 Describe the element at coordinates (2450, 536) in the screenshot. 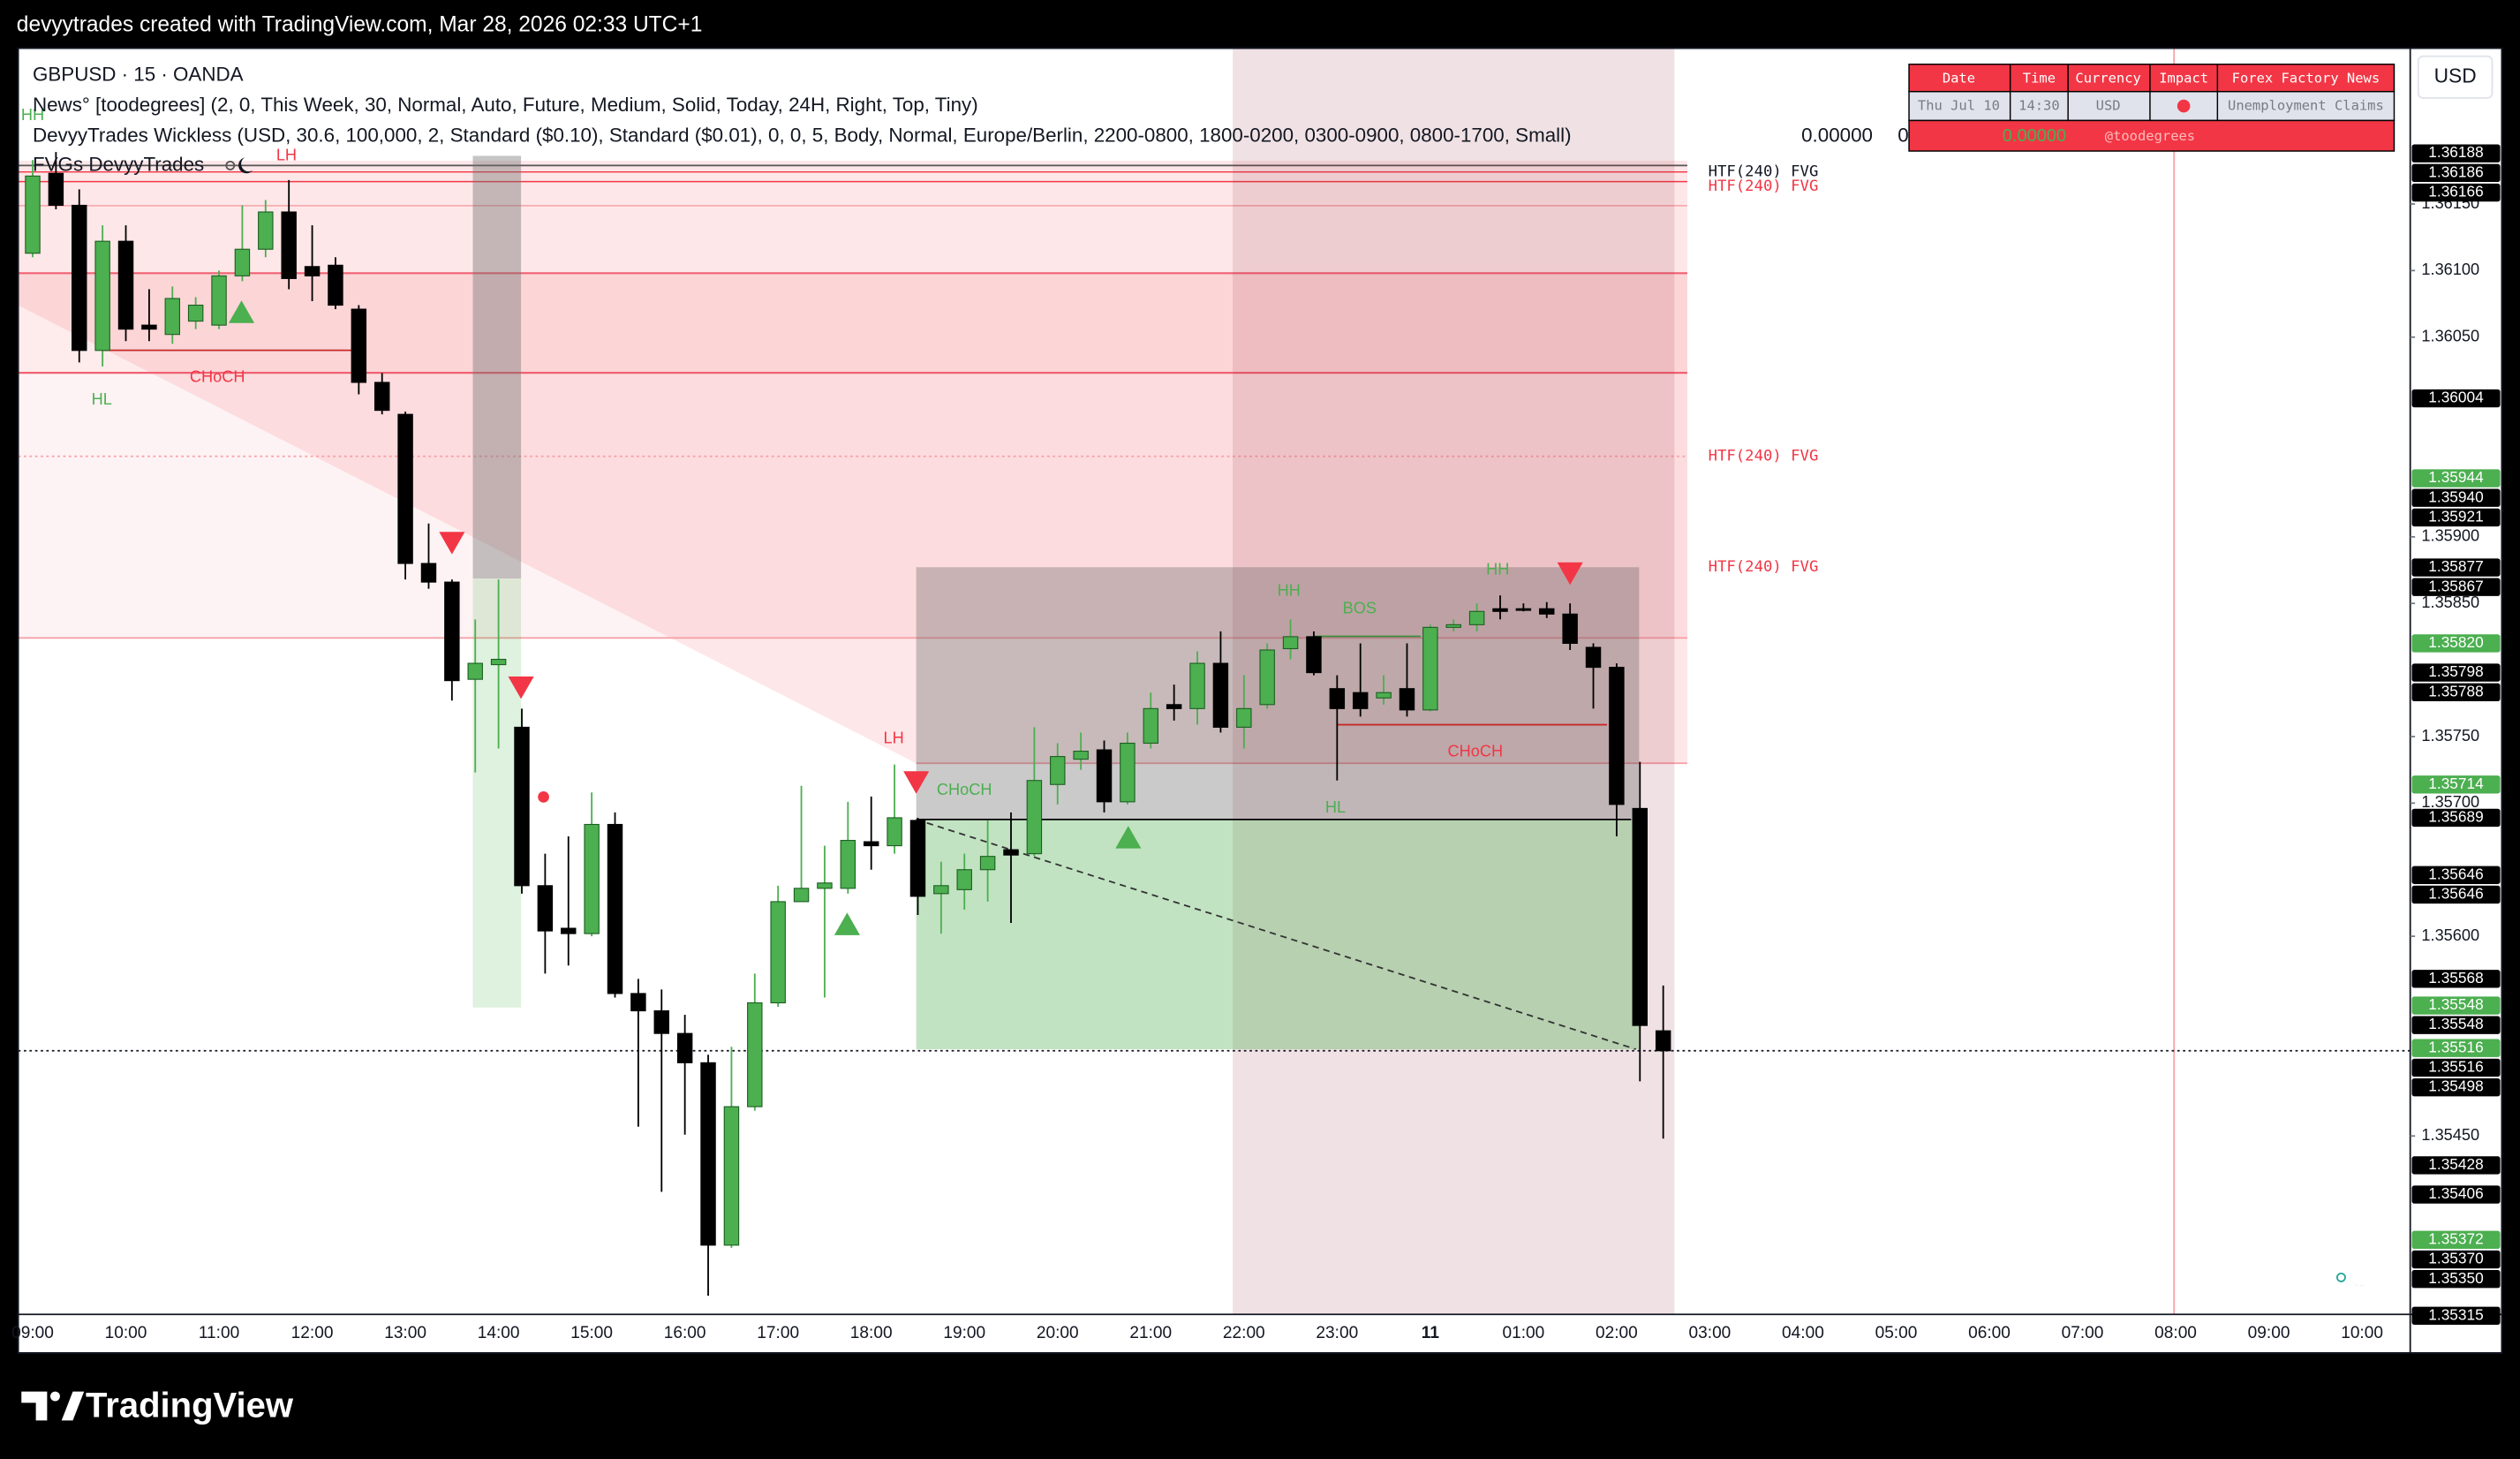

I see `y-tick-label: 1.35900` at that location.